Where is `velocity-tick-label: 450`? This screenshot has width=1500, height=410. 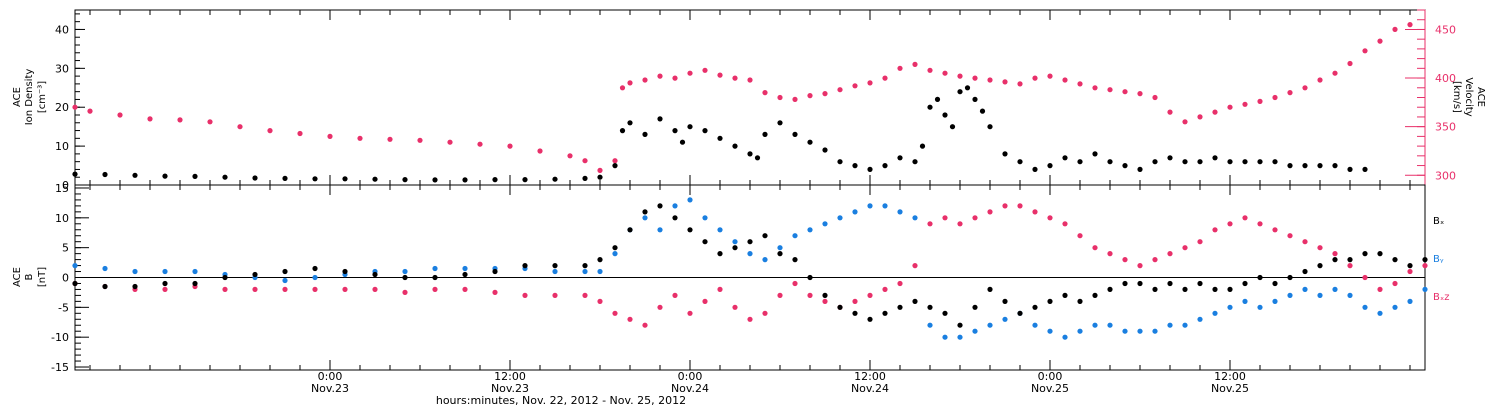 velocity-tick-label: 450 is located at coordinates (1445, 29).